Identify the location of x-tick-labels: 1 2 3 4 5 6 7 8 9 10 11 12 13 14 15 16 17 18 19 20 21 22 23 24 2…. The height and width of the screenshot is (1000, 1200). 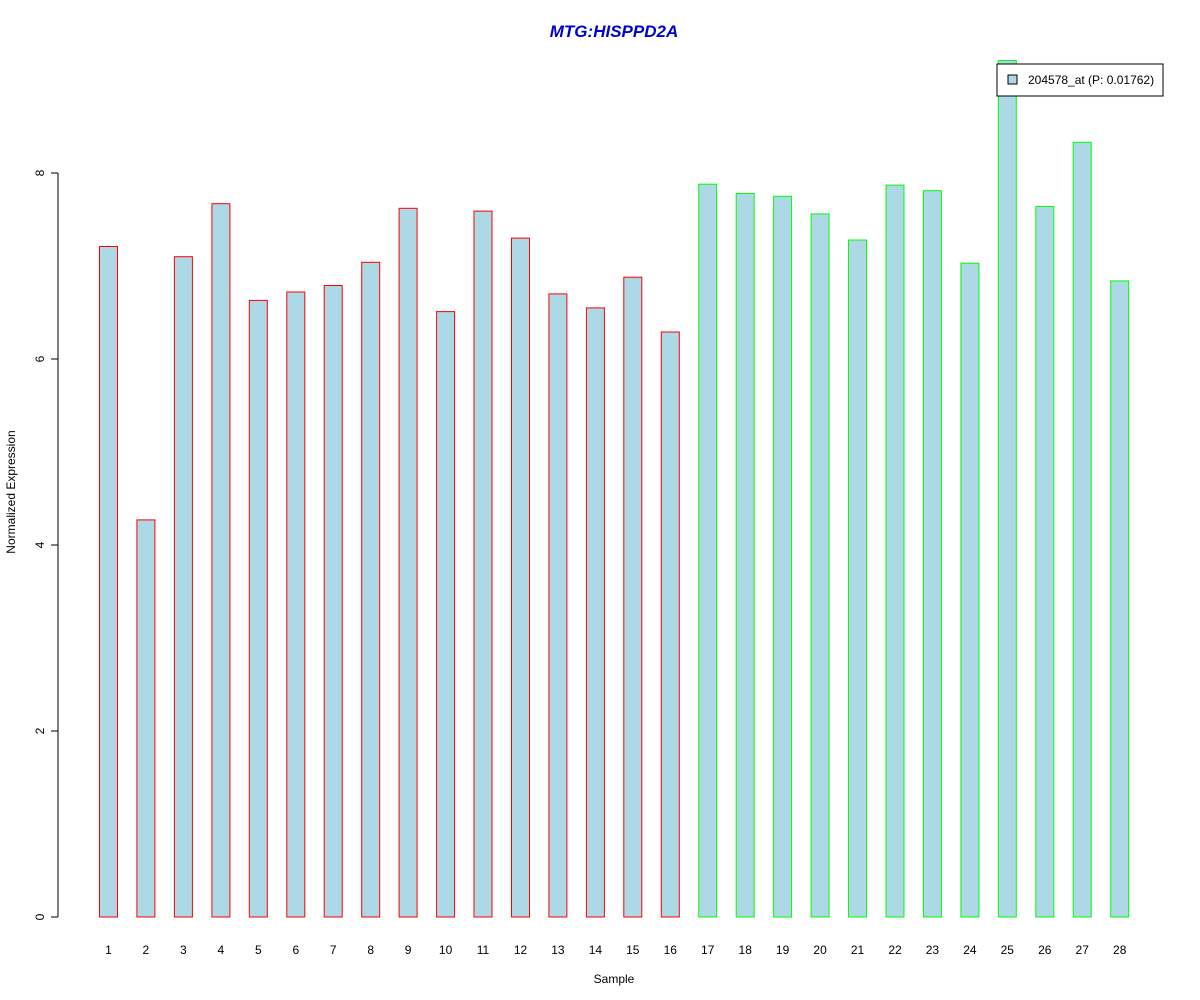
(616, 950).